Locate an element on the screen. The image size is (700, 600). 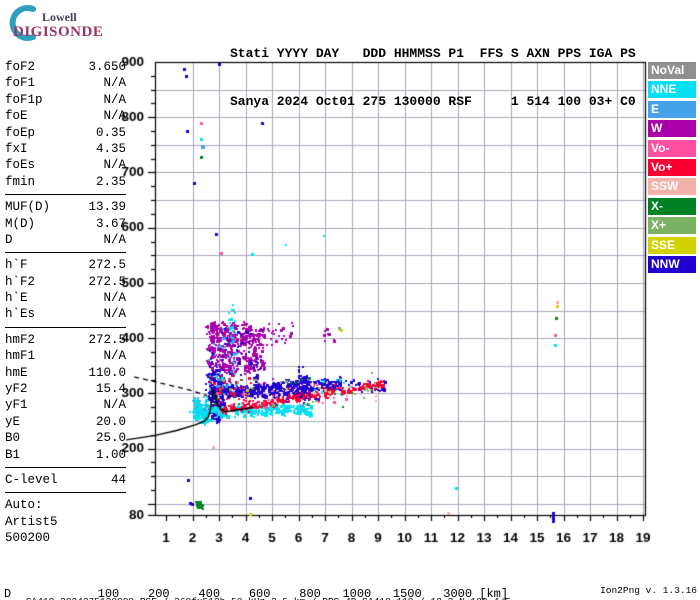
param-name: fxI is located at coordinates (16, 148).